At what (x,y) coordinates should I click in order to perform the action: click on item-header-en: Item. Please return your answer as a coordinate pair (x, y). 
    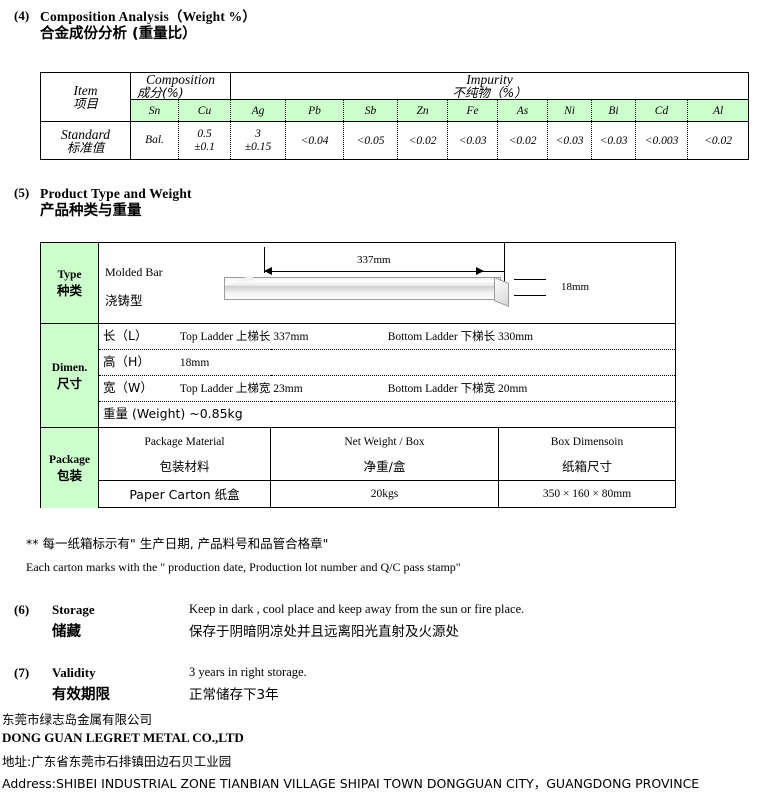
    Looking at the image, I should click on (85, 90).